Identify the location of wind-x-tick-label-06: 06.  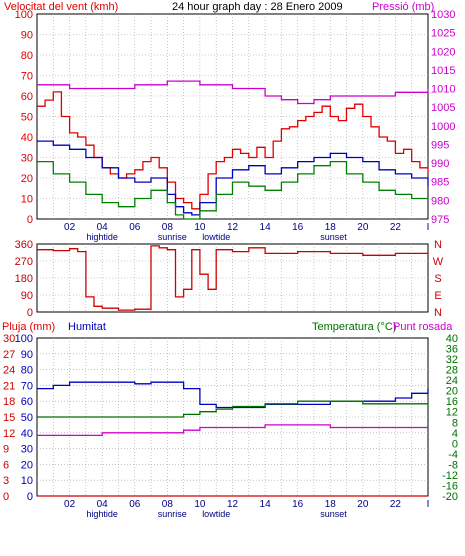
(135, 227).